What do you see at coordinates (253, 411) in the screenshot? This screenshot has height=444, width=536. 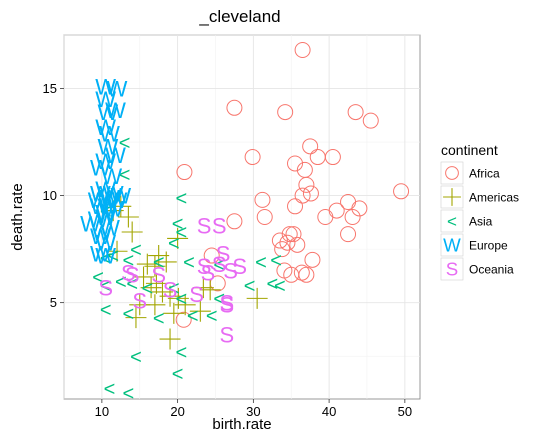 I see `x-tick-label: 30` at bounding box center [253, 411].